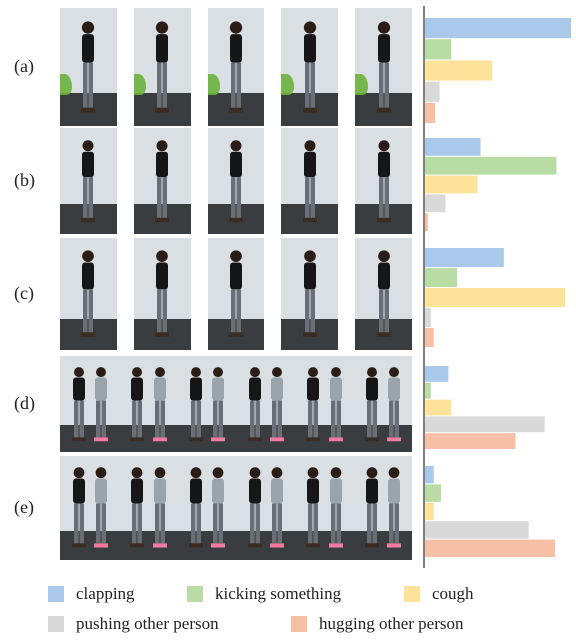 Image resolution: width=576 pixels, height=640 pixels. What do you see at coordinates (24, 66) in the screenshot?
I see `row-label: (a)` at bounding box center [24, 66].